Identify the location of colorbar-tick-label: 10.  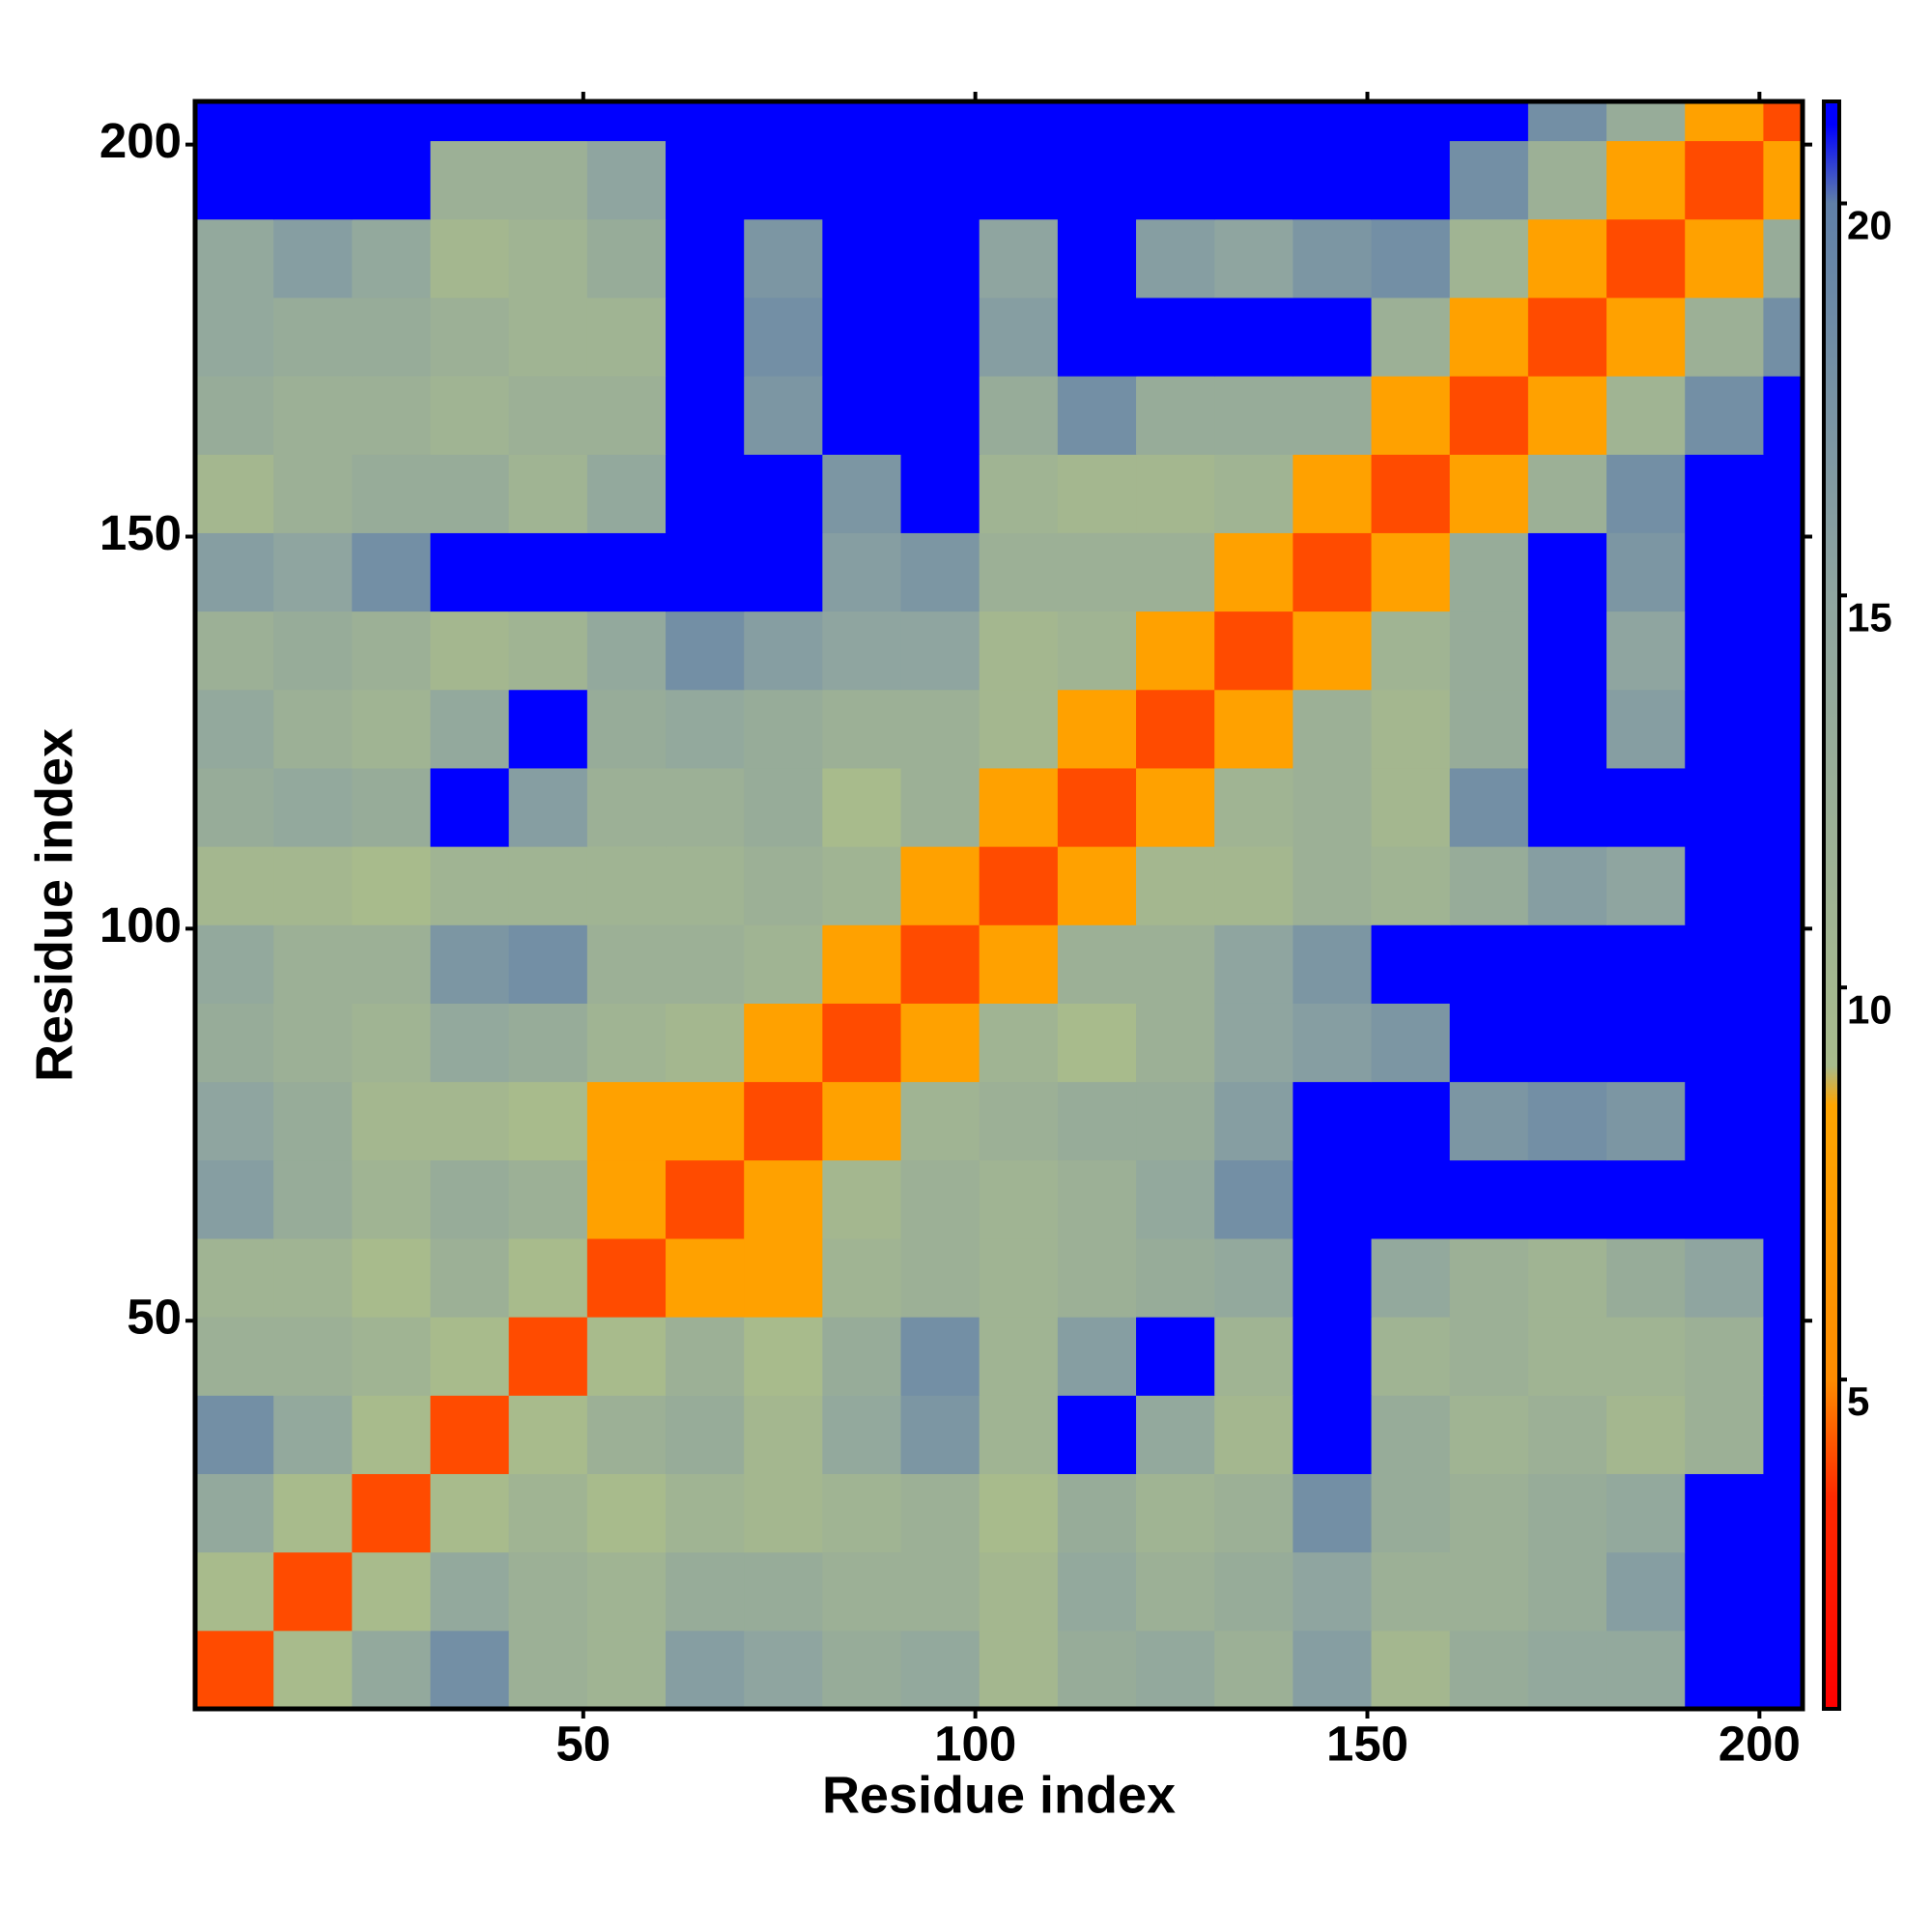
(1869, 1009).